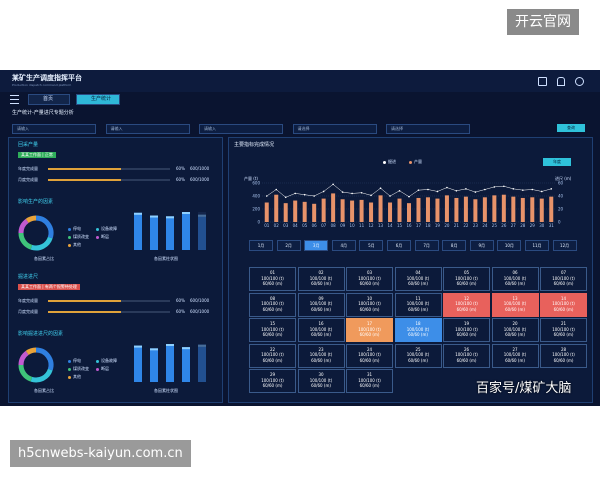  What do you see at coordinates (557, 162) in the screenshot?
I see `chart-button: 年度` at bounding box center [557, 162].